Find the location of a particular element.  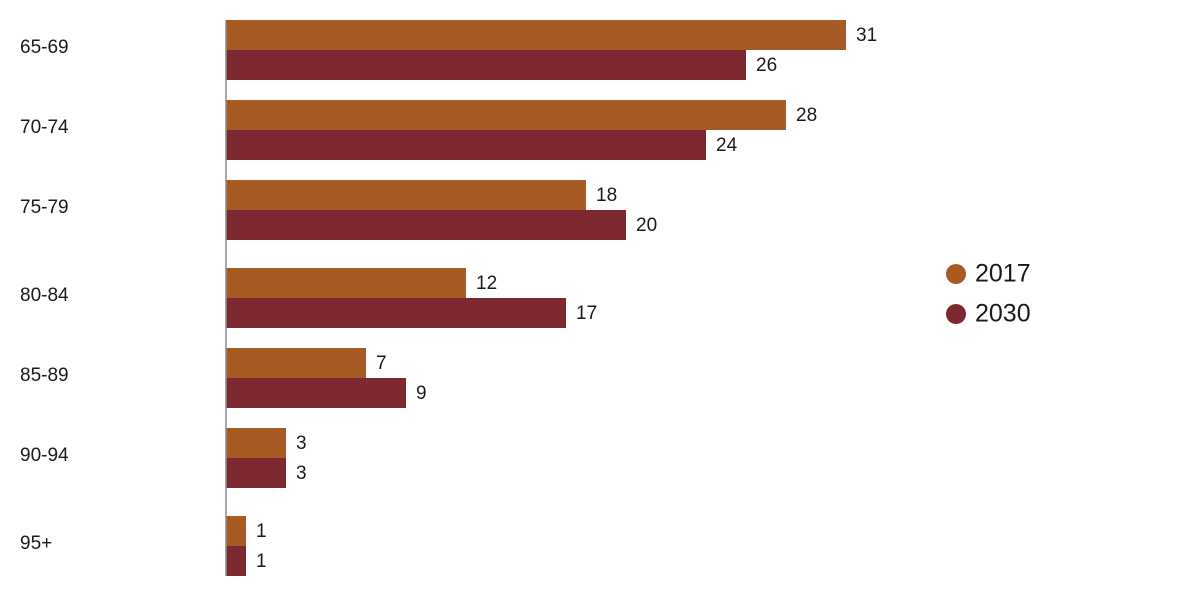

data-label-2030-95+: 1 is located at coordinates (261, 561).